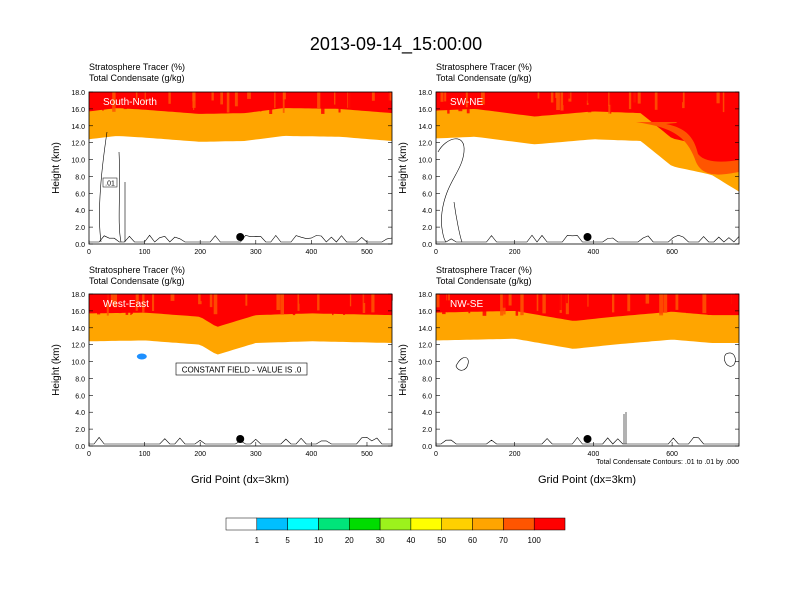 This screenshot has height=612, width=792. I want to click on tracer-band, so click(240, 333).